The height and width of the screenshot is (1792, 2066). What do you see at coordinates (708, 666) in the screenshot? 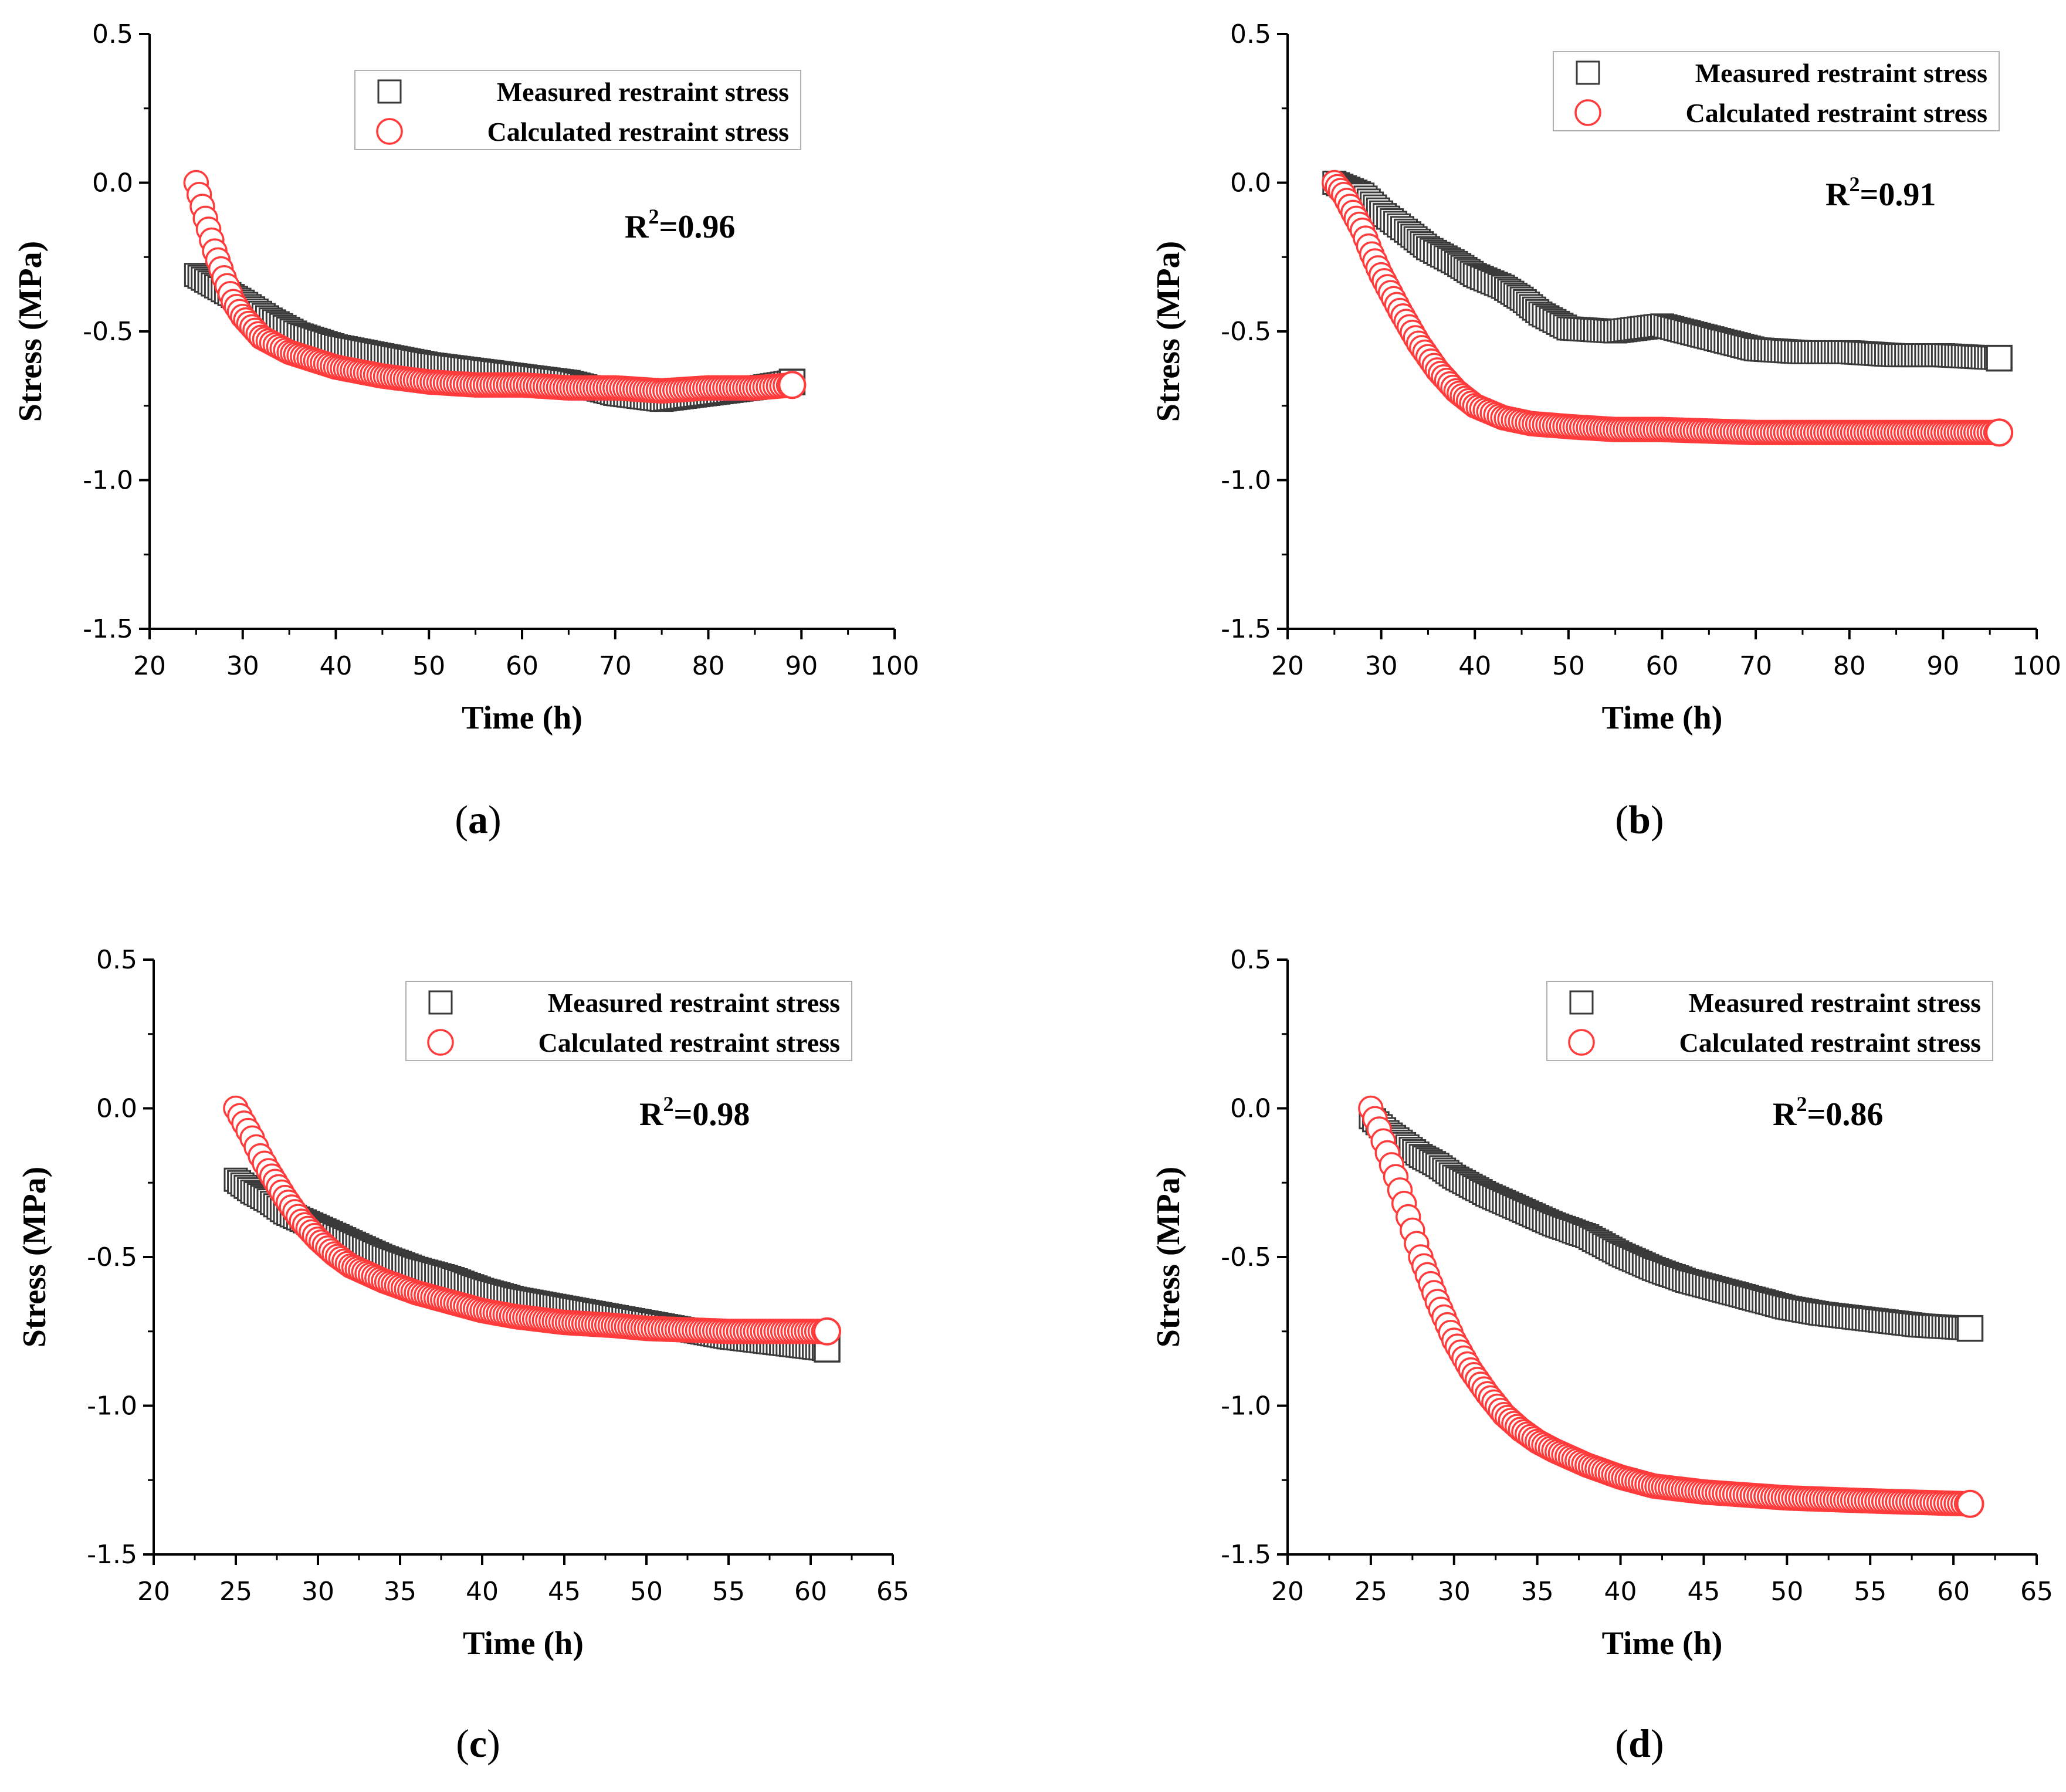
I see `x-tick-label: 80` at bounding box center [708, 666].